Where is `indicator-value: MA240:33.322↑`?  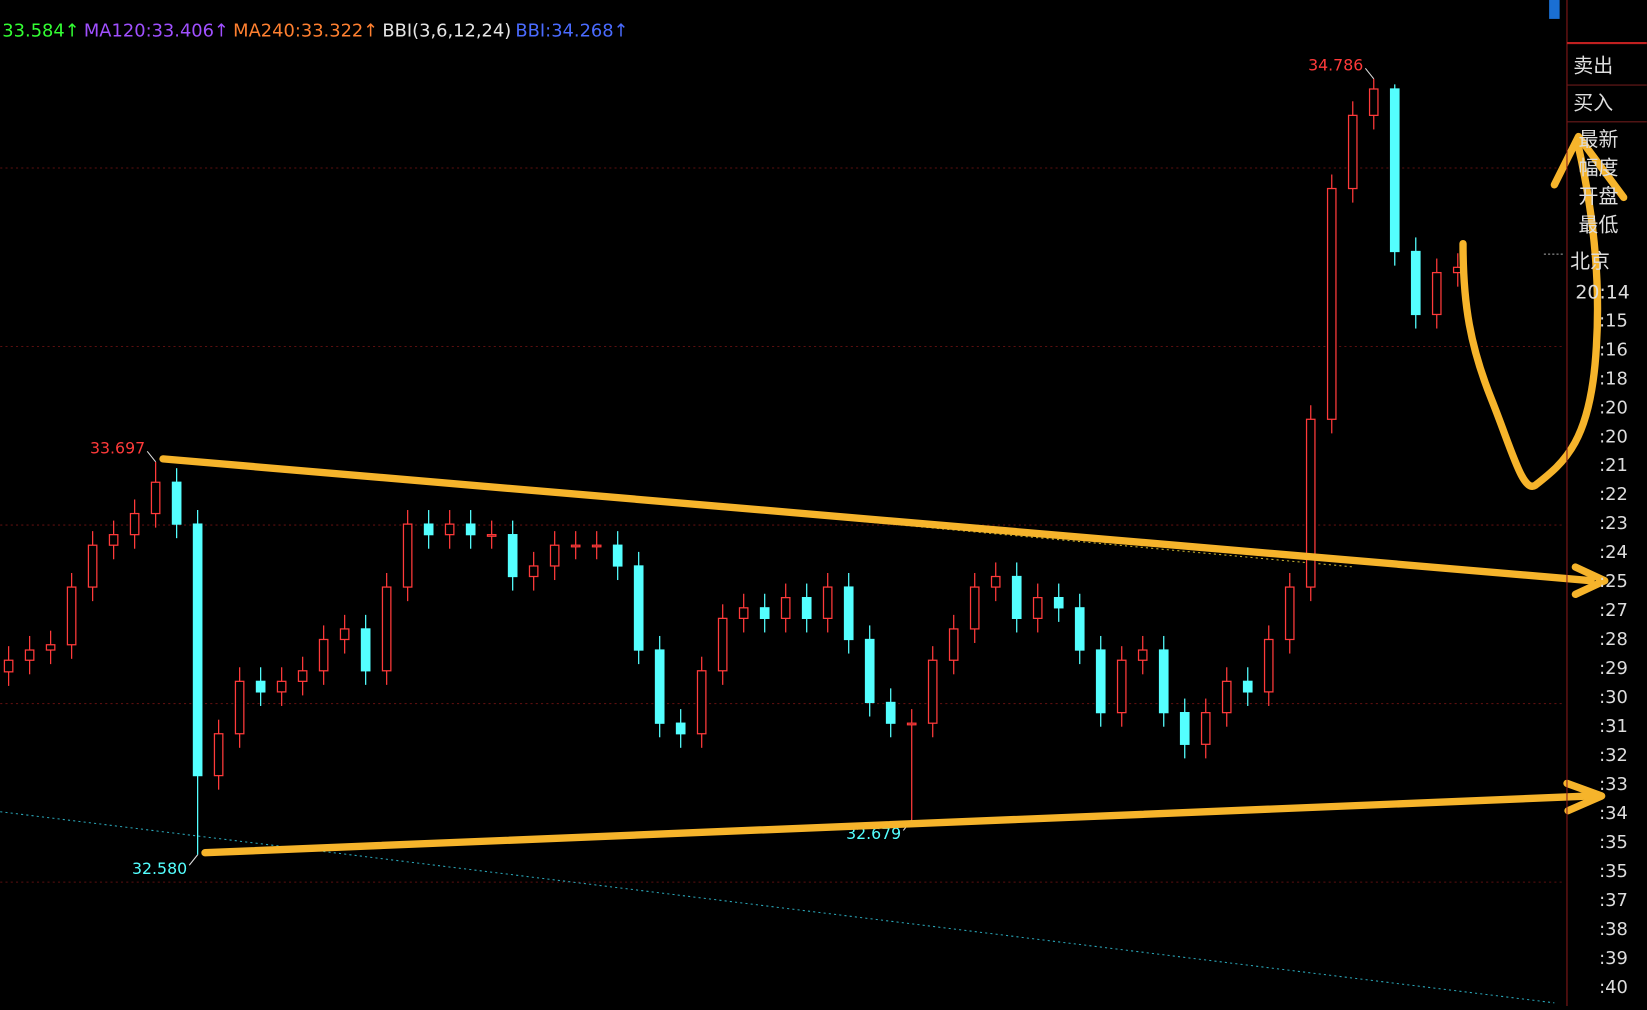
indicator-value: MA240:33.322↑ is located at coordinates (305, 31).